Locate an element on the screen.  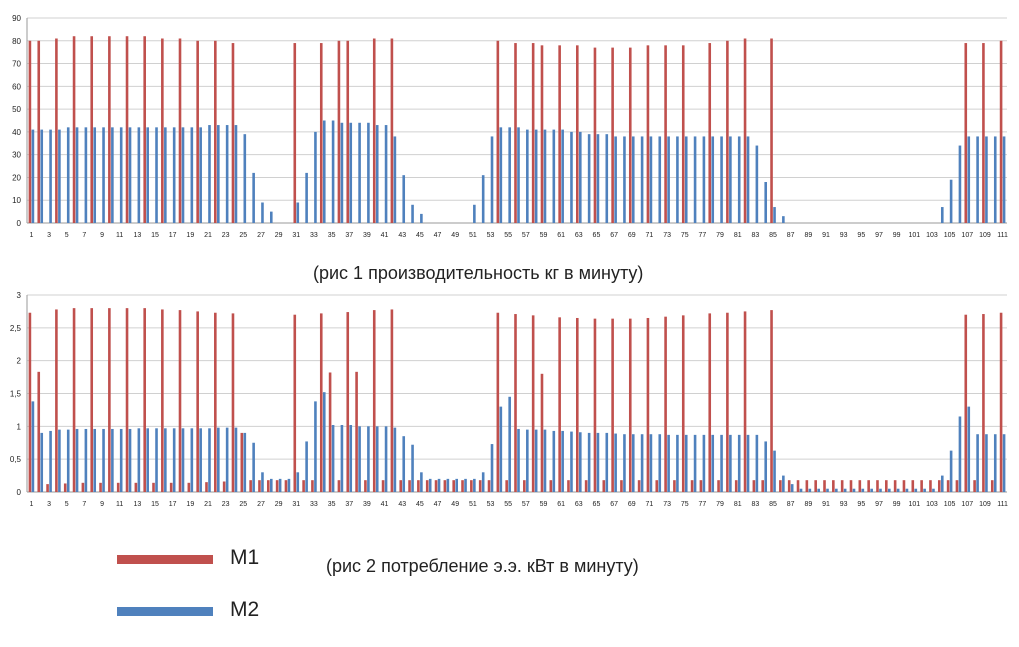
x-tick-label: 23 is located at coordinates (226, 504).